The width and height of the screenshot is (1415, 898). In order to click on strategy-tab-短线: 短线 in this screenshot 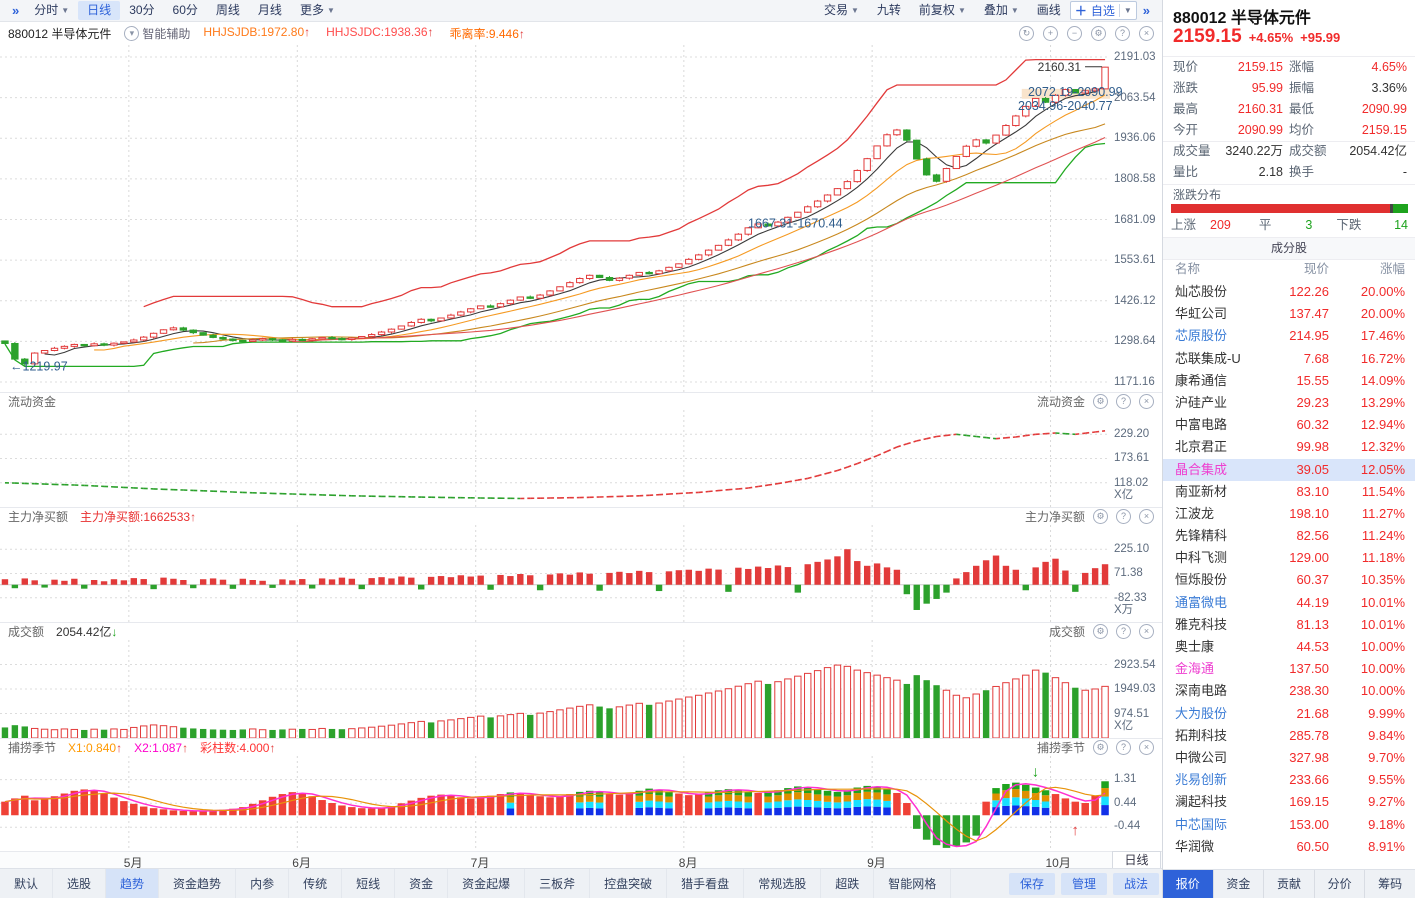, I will do `click(369, 883)`.